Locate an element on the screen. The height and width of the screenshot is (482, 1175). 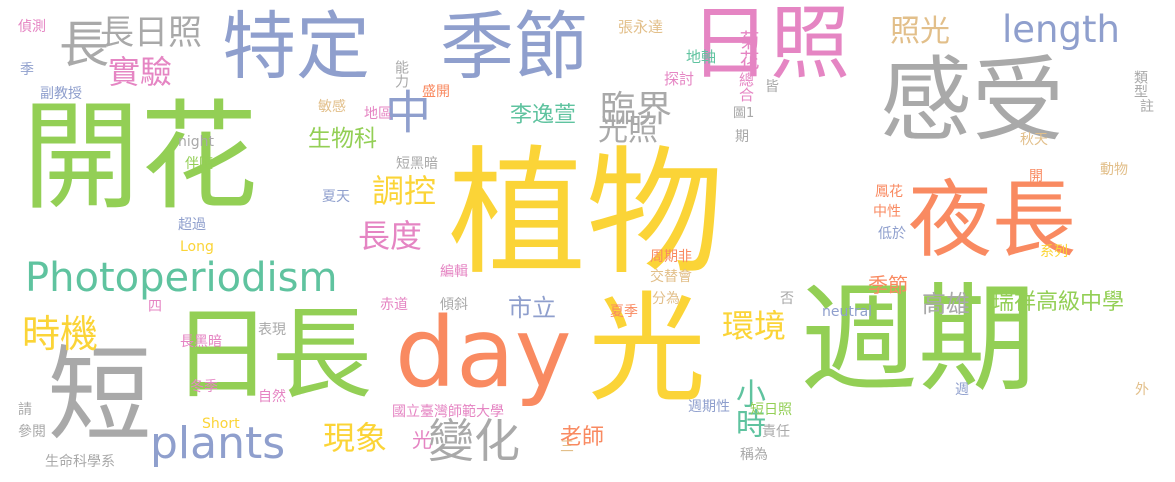
word-9: 日照 is located at coordinates (770, 45).